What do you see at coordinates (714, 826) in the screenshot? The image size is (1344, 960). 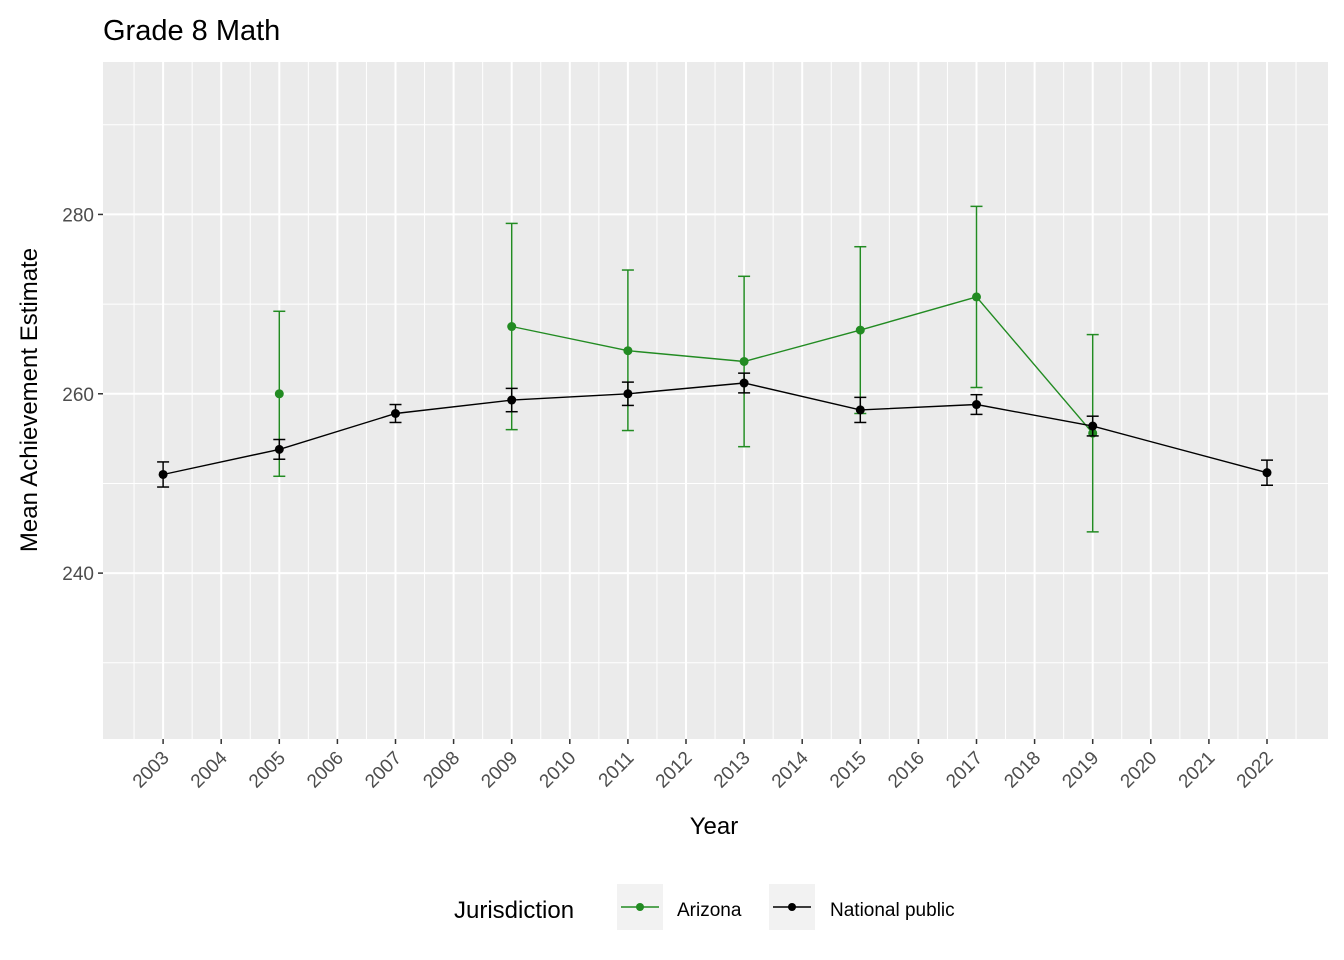 I see `x-axis-title: Year` at bounding box center [714, 826].